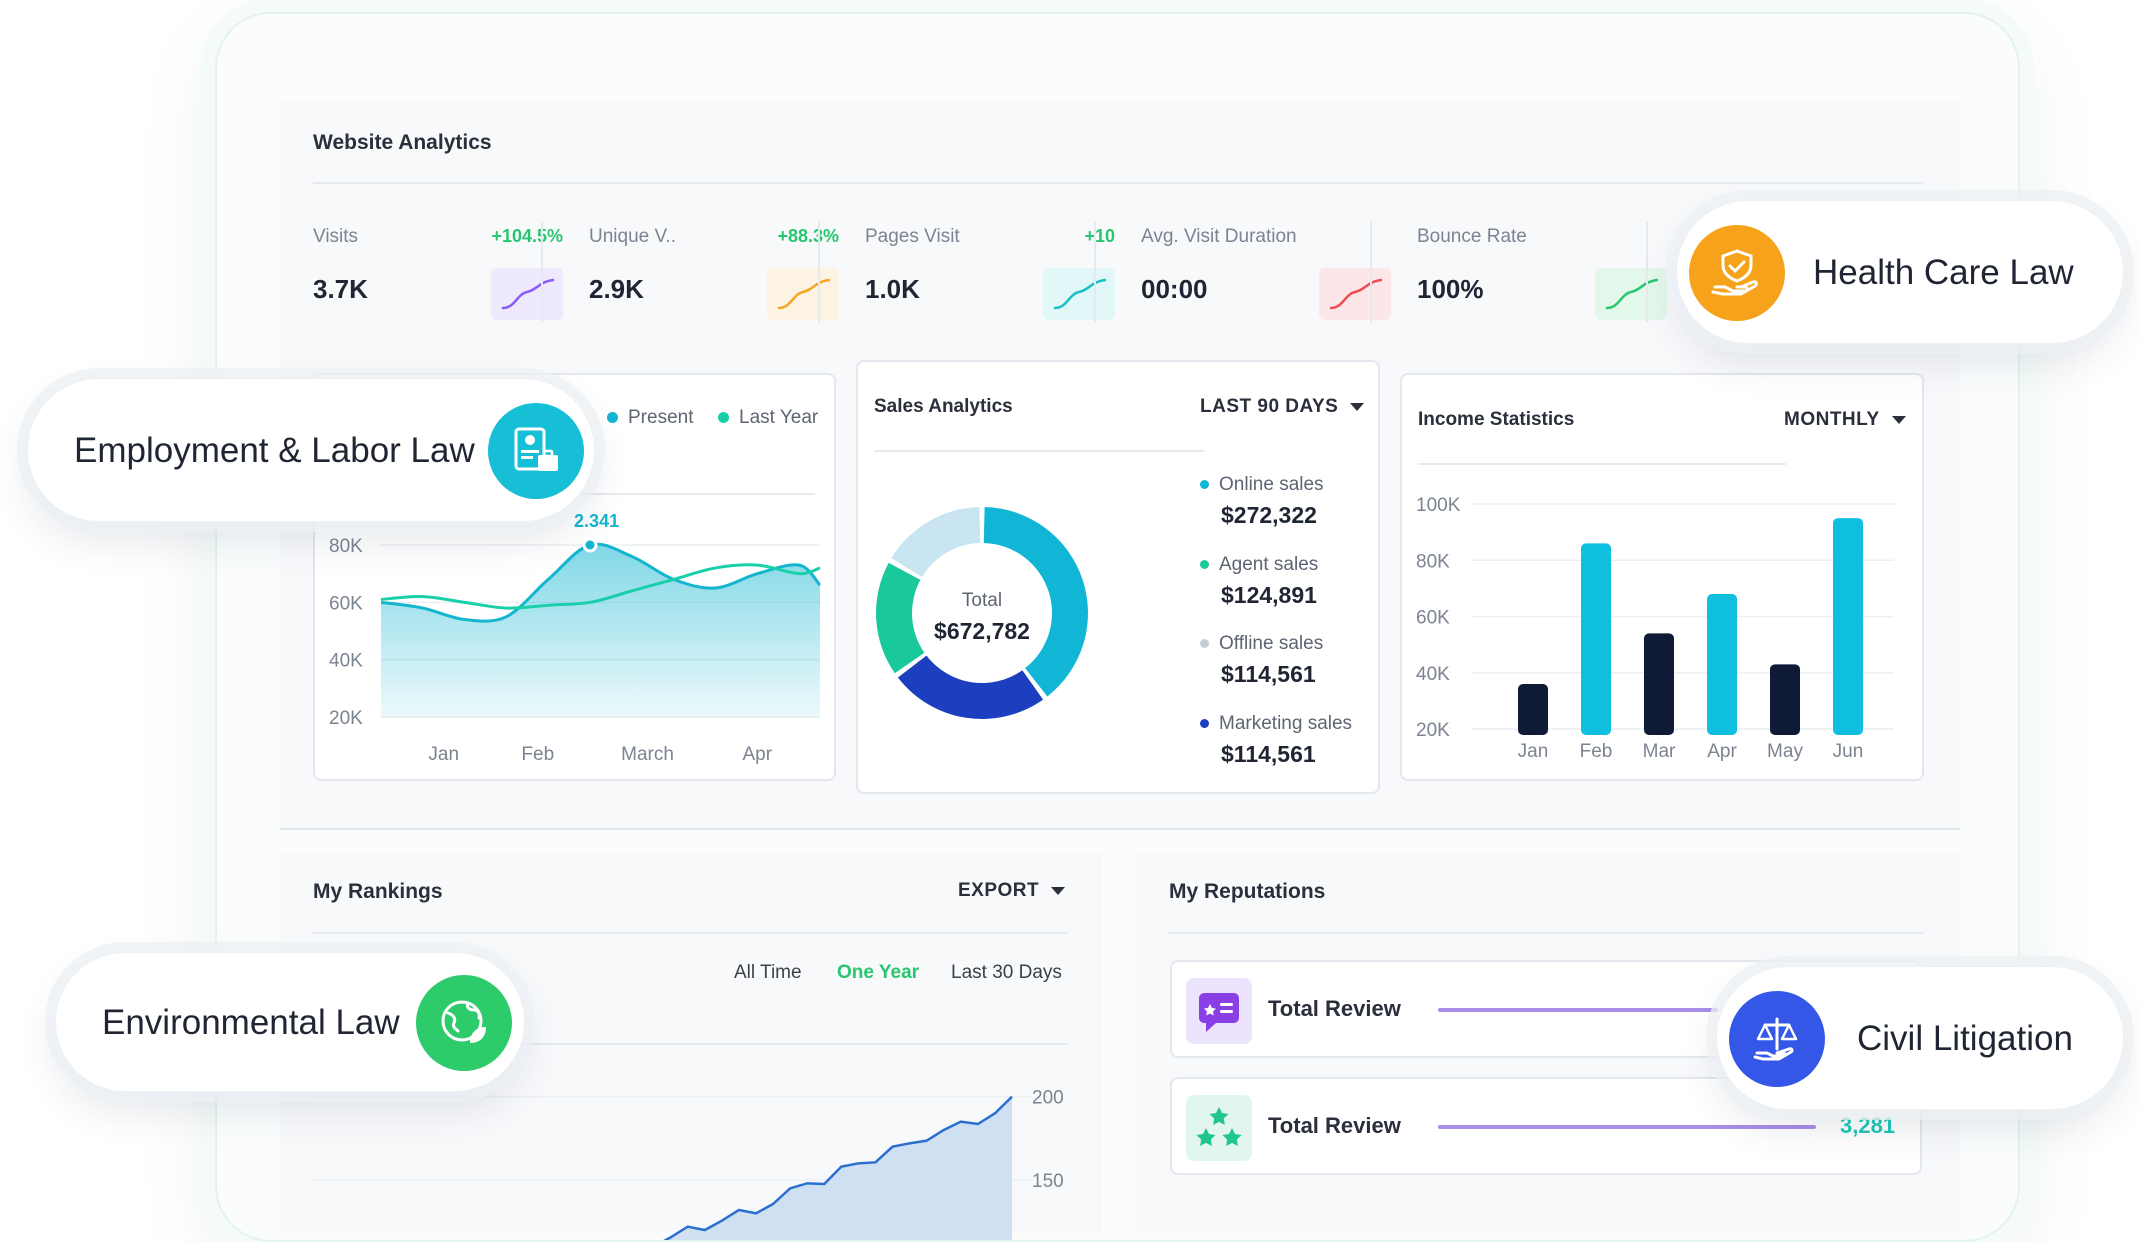 This screenshot has width=2140, height=1242. Describe the element at coordinates (838, 1168) in the screenshot. I see `rankings-area` at that location.